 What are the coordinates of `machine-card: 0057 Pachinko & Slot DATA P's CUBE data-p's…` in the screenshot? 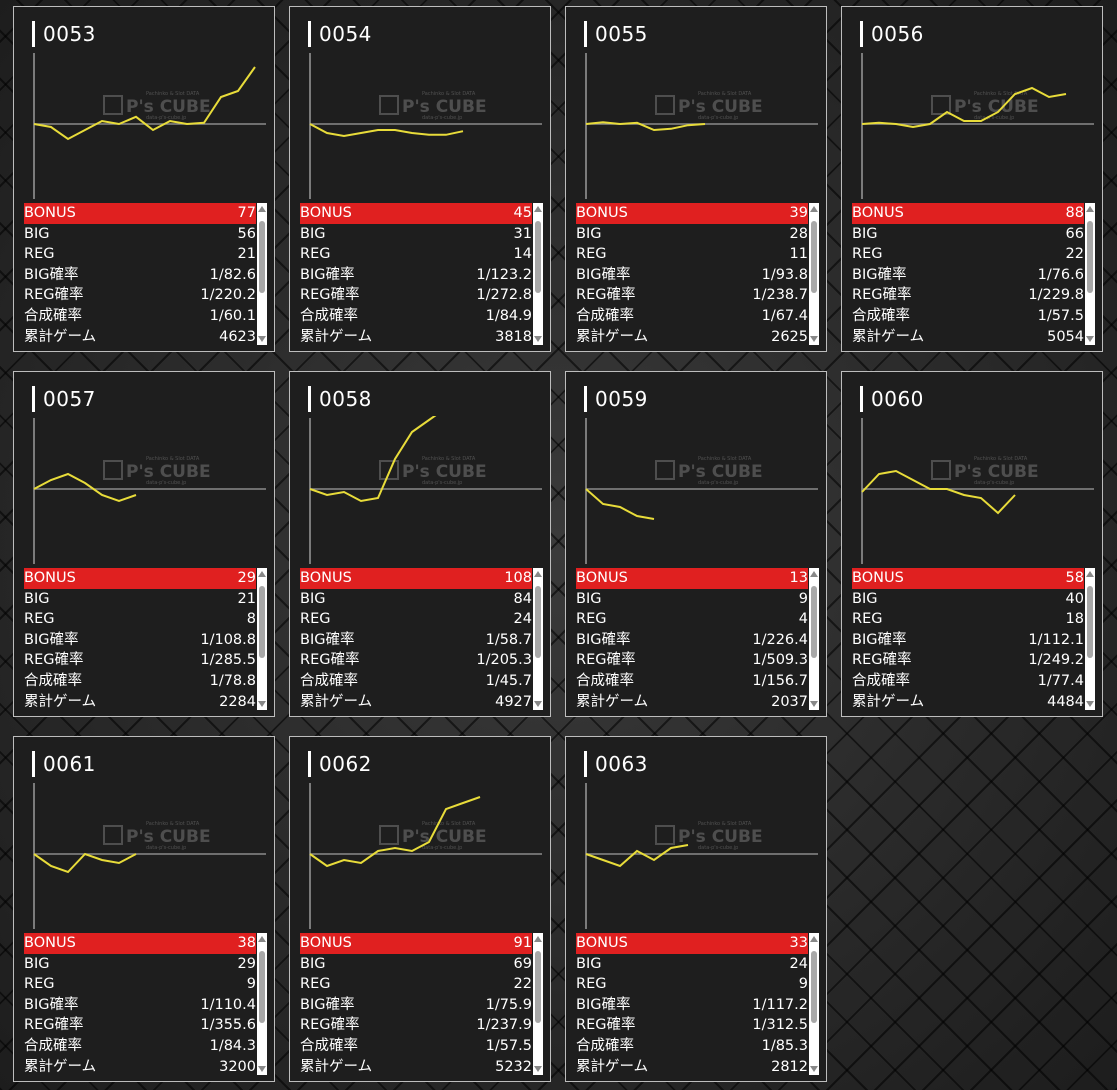 It's located at (144, 544).